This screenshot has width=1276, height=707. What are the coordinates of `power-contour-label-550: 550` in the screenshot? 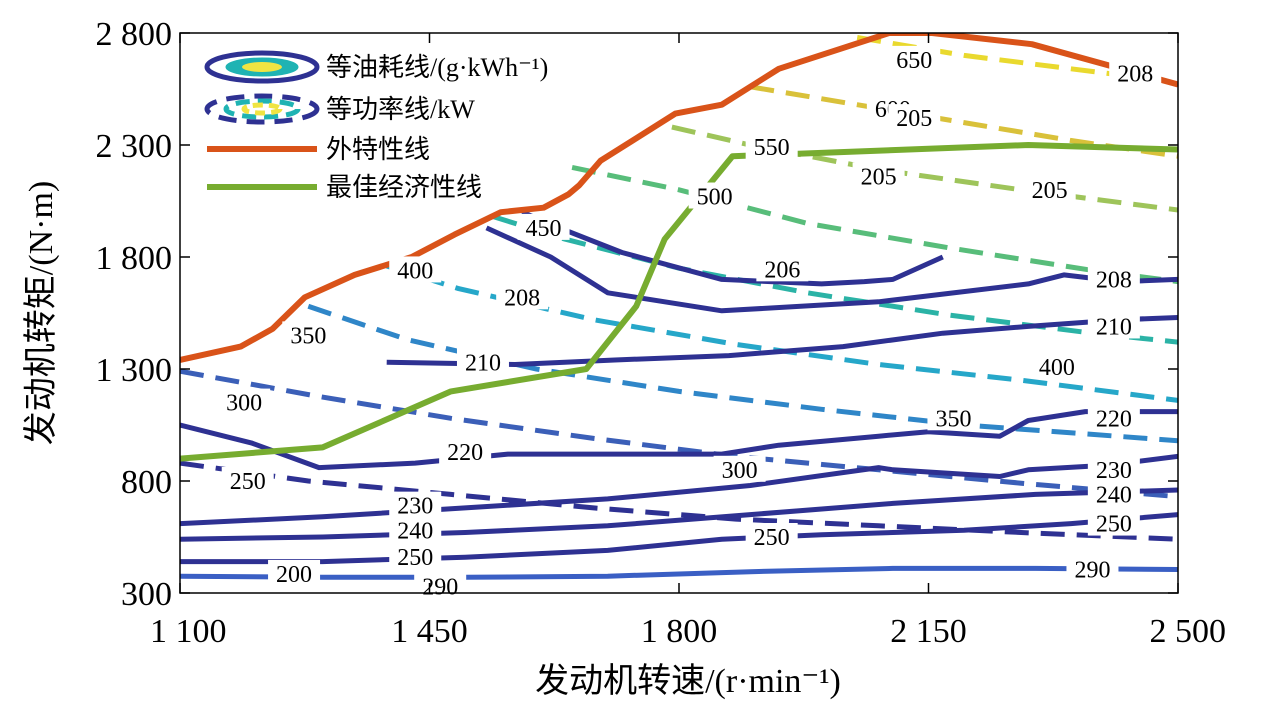 It's located at (772, 148).